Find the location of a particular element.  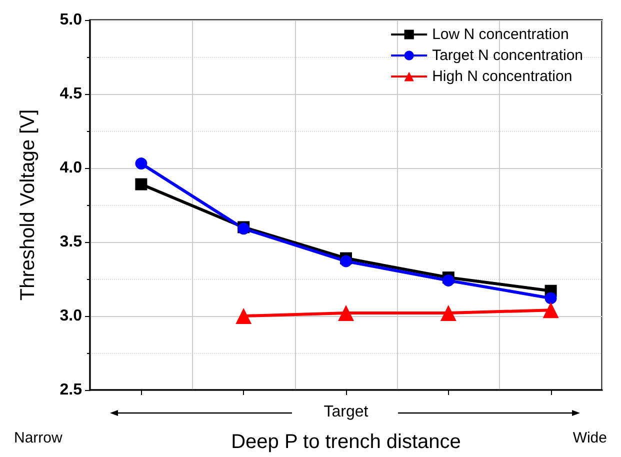

y-axis-title: Threshold Voltage [V] is located at coordinates (28, 205).